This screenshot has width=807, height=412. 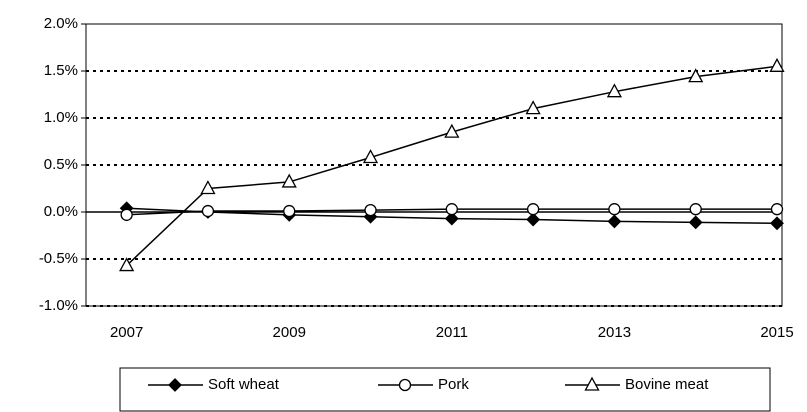 What do you see at coordinates (126, 332) in the screenshot?
I see `x-tick-label: 2007` at bounding box center [126, 332].